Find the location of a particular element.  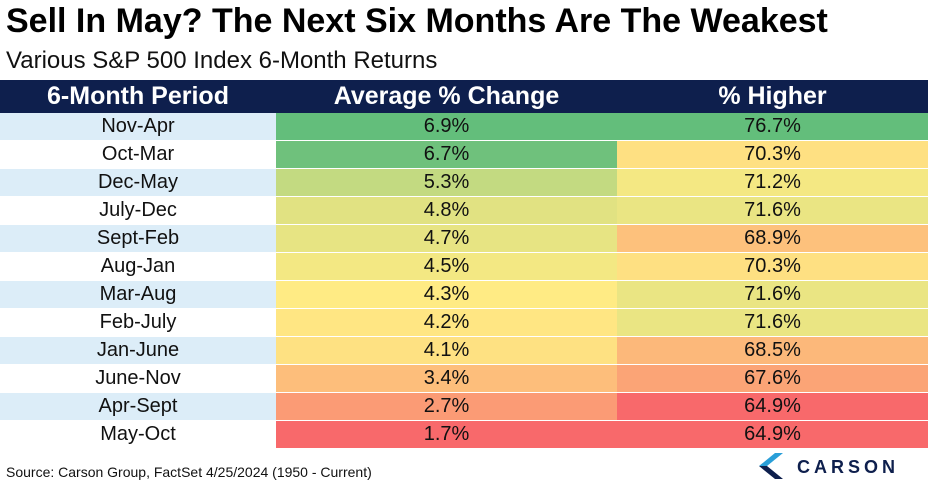

period-cell: July-Dec is located at coordinates (138, 210).